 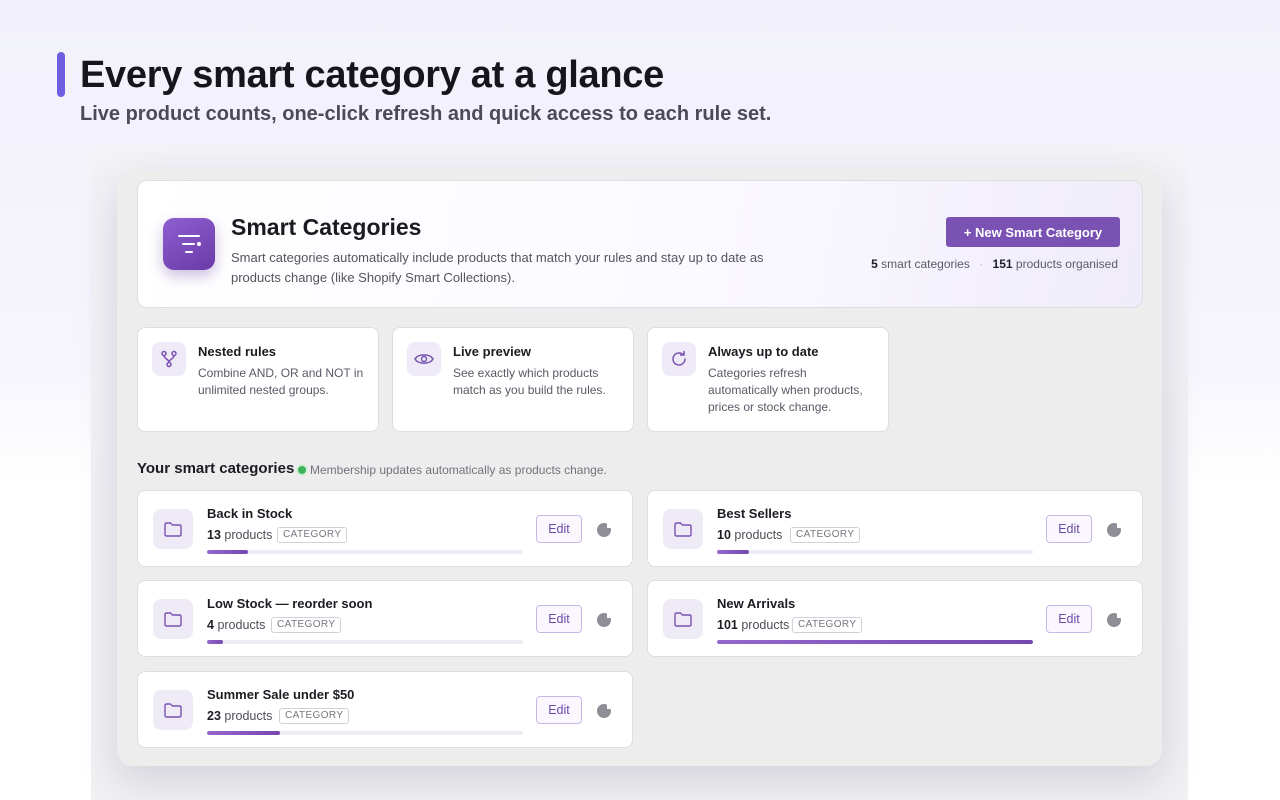 I want to click on category-name: Back in Stock, so click(x=250, y=513).